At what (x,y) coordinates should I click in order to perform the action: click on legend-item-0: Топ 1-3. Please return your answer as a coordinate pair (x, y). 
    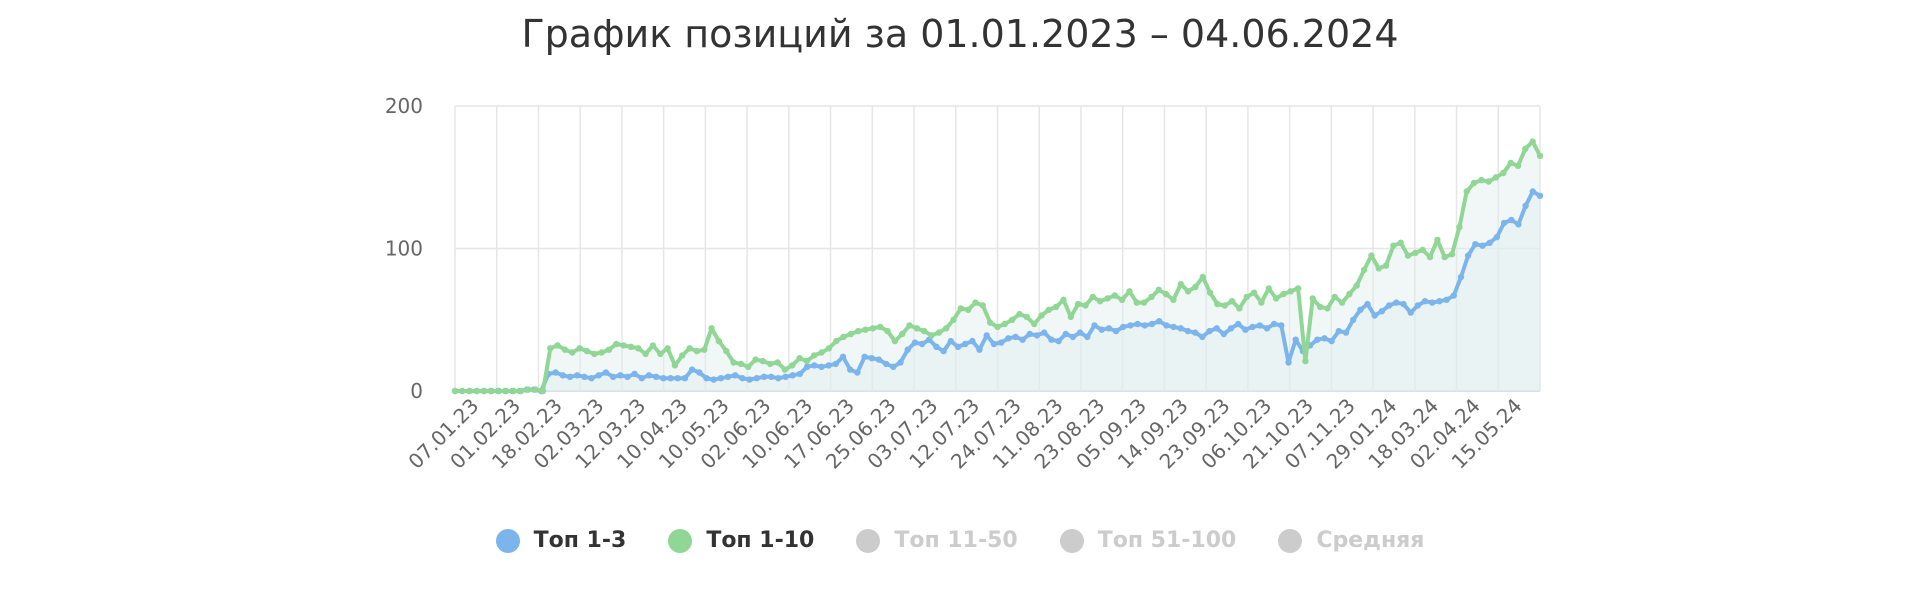
    Looking at the image, I should click on (560, 540).